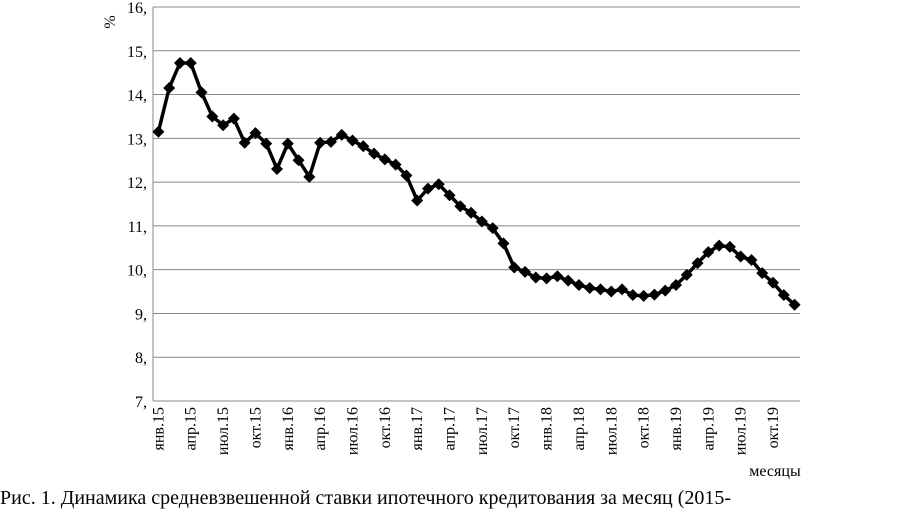  I want to click on x-tick-label: апр.16, so click(320, 428).